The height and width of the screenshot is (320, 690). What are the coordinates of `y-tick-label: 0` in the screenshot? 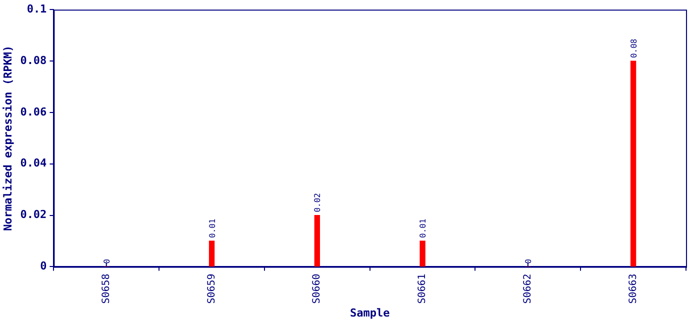 It's located at (43, 266).